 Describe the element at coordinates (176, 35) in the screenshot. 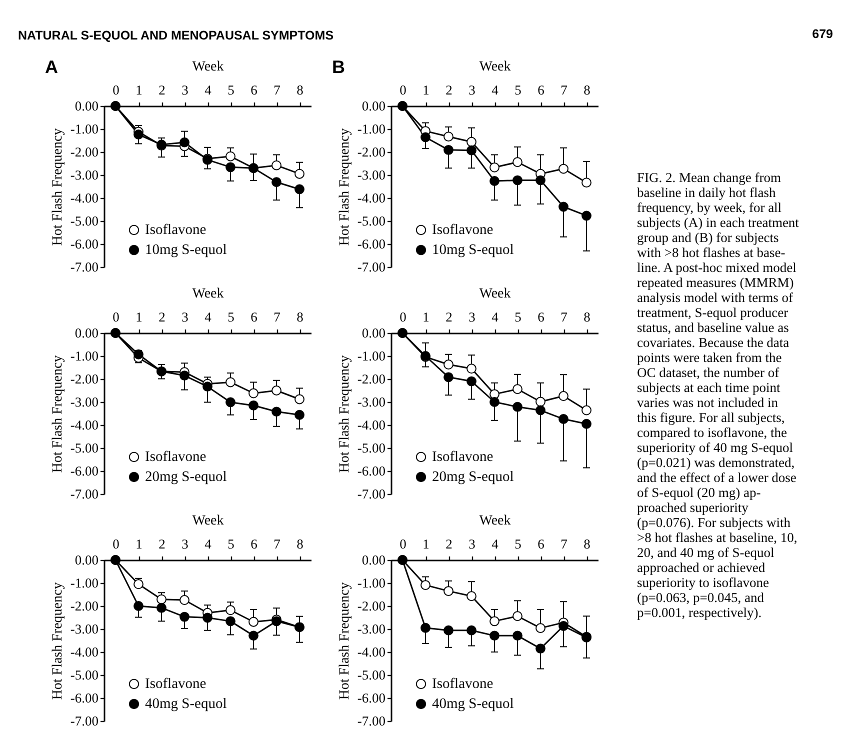

I see `text: NATURAL S-EQUOL AND MENOPAUSAL SYMPTOMS` at that location.